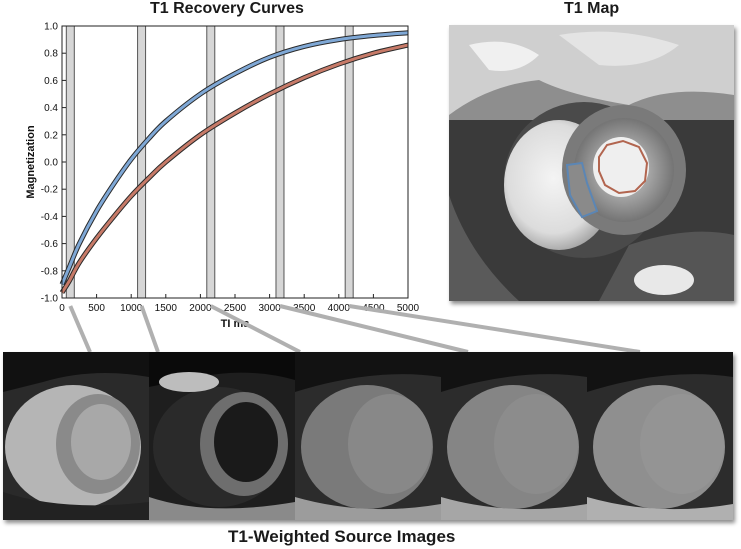 The image size is (741, 549). I want to click on x-tick-label: 2000, so click(200, 308).